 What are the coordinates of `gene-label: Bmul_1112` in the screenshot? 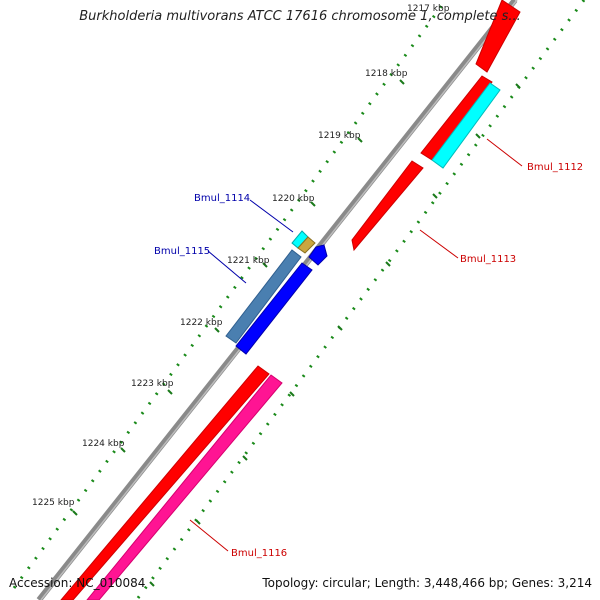 It's located at (555, 167).